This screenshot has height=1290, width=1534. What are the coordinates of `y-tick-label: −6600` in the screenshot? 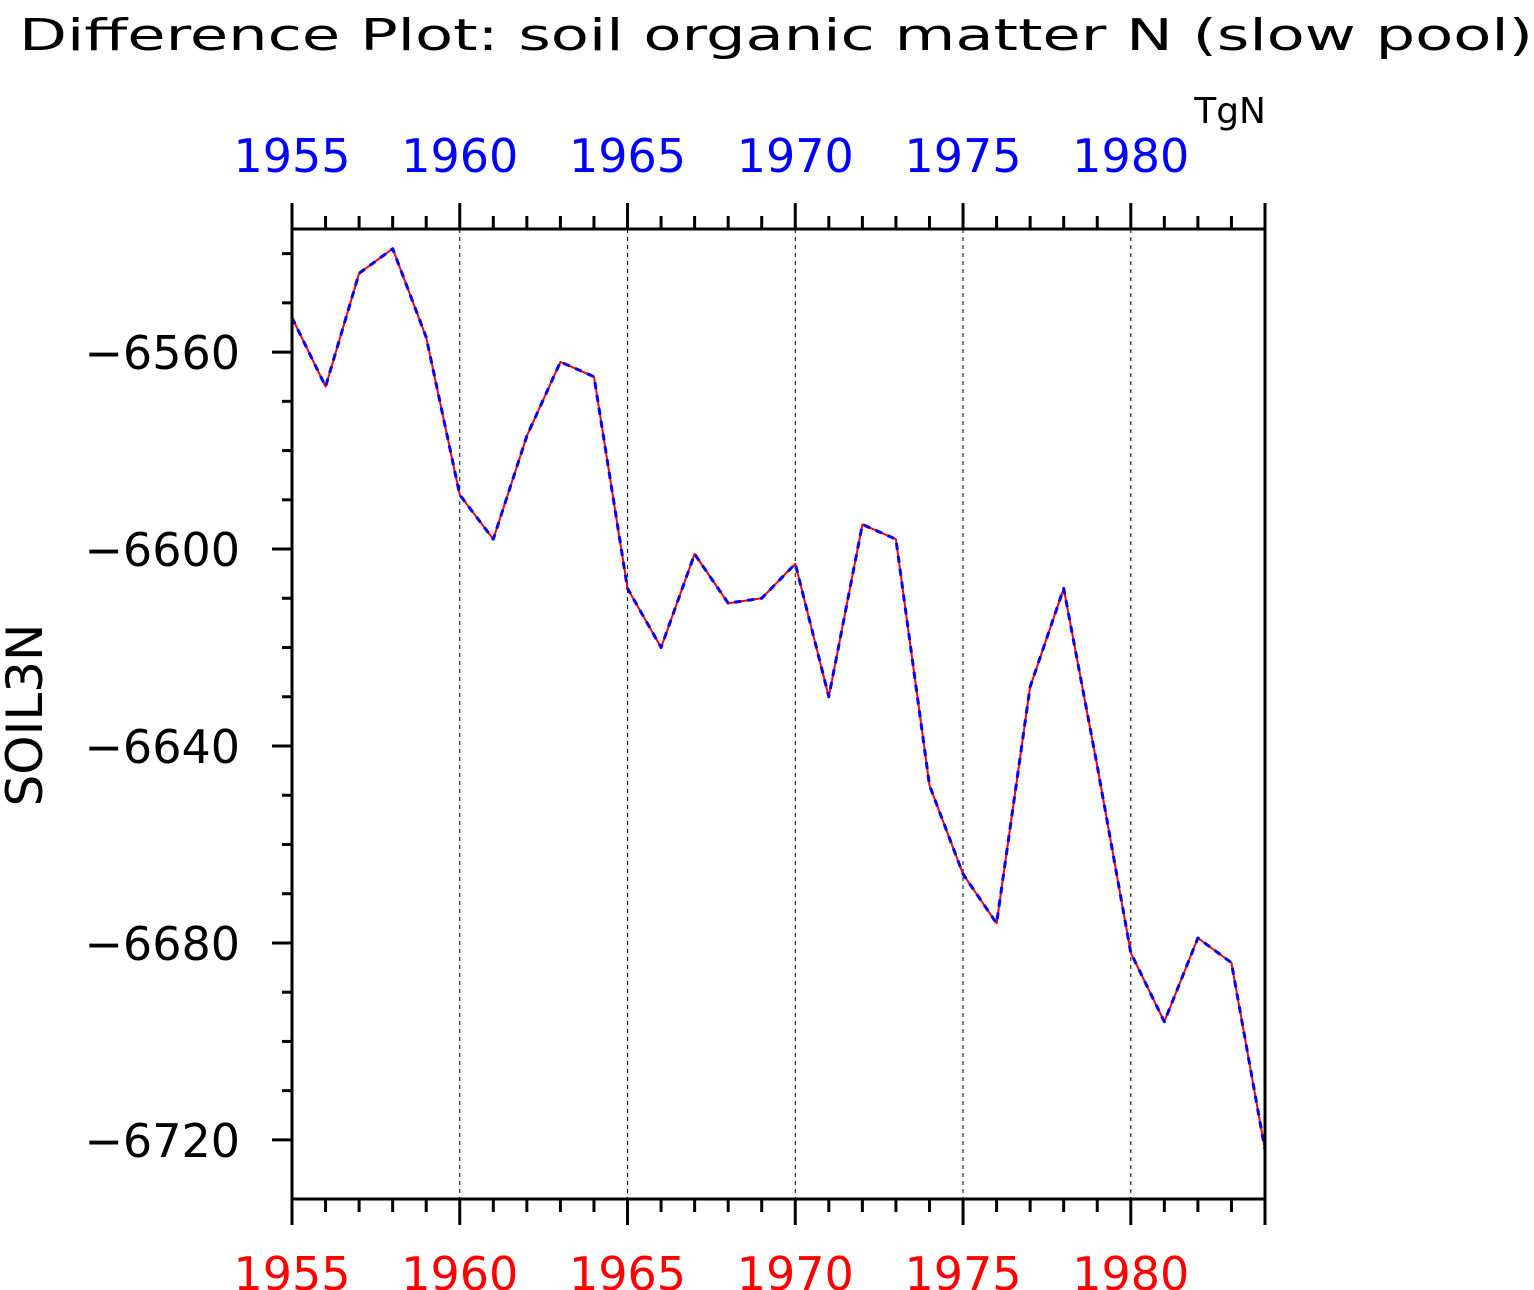 It's located at (162, 550).